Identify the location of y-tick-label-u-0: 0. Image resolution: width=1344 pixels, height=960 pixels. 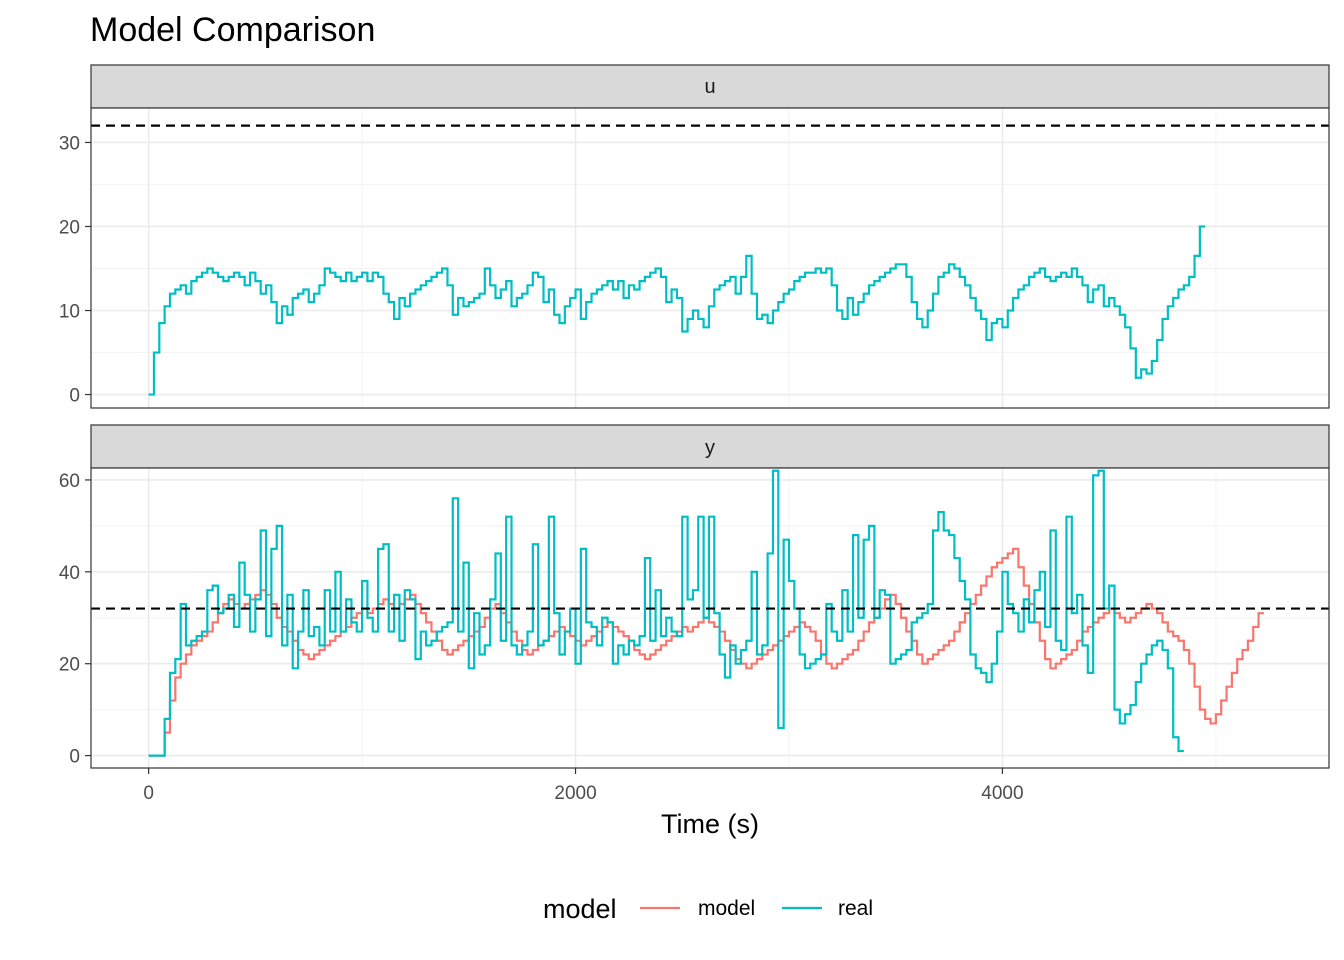
(74, 396).